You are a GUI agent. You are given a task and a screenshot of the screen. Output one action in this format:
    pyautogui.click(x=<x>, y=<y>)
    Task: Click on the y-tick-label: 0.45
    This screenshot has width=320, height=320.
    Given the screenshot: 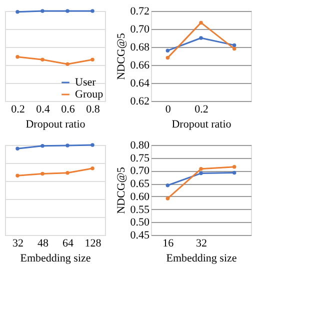 What is the action you would take?
    pyautogui.click(x=140, y=236)
    